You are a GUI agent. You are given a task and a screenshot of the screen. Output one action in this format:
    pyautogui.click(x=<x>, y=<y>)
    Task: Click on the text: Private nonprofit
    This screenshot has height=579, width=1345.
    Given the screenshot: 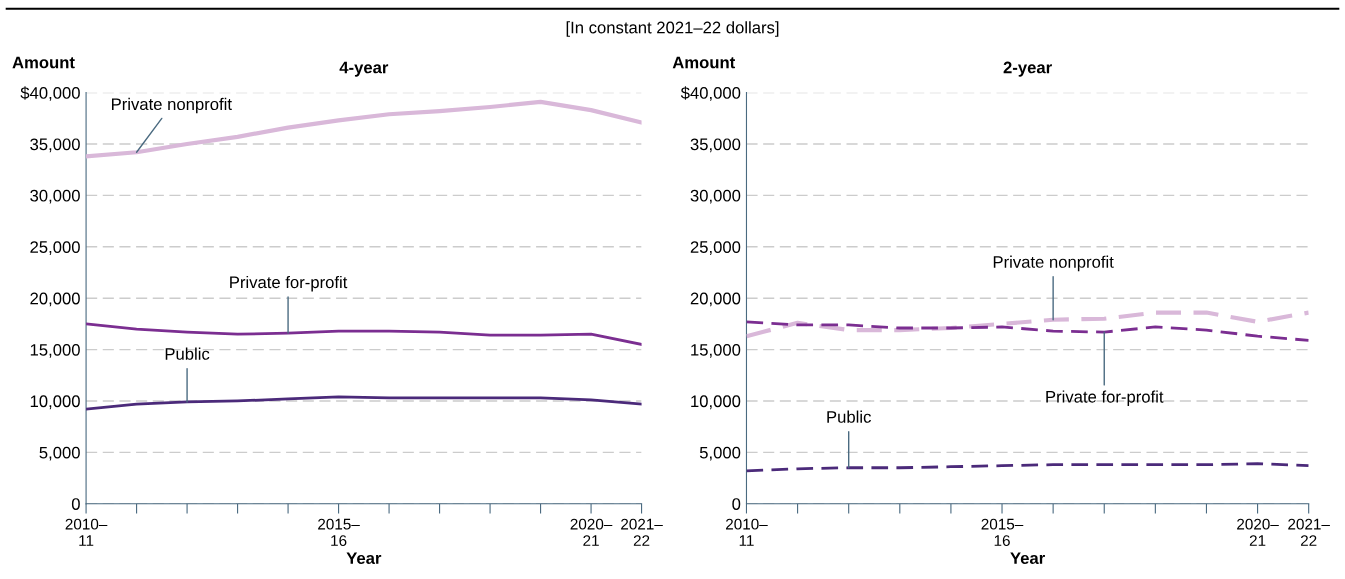 What is the action you would take?
    pyautogui.click(x=1053, y=263)
    